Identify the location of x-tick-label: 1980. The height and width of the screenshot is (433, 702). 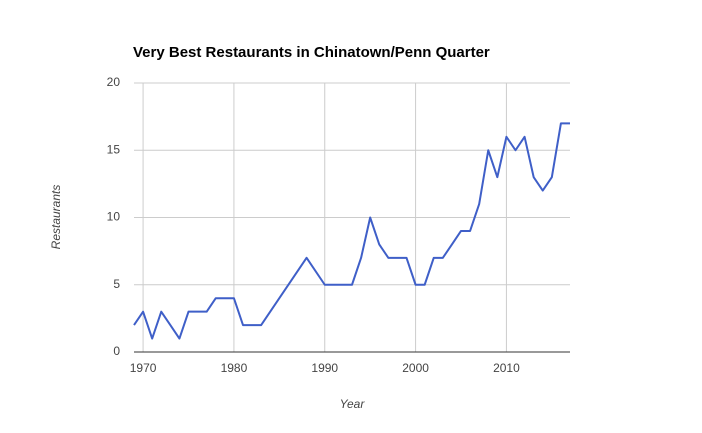
(234, 368).